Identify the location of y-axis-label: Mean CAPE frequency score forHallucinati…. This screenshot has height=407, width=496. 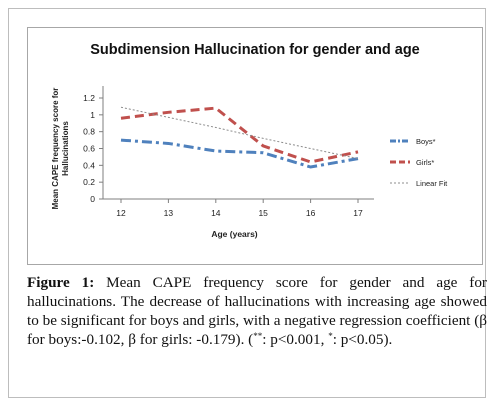
(60, 149).